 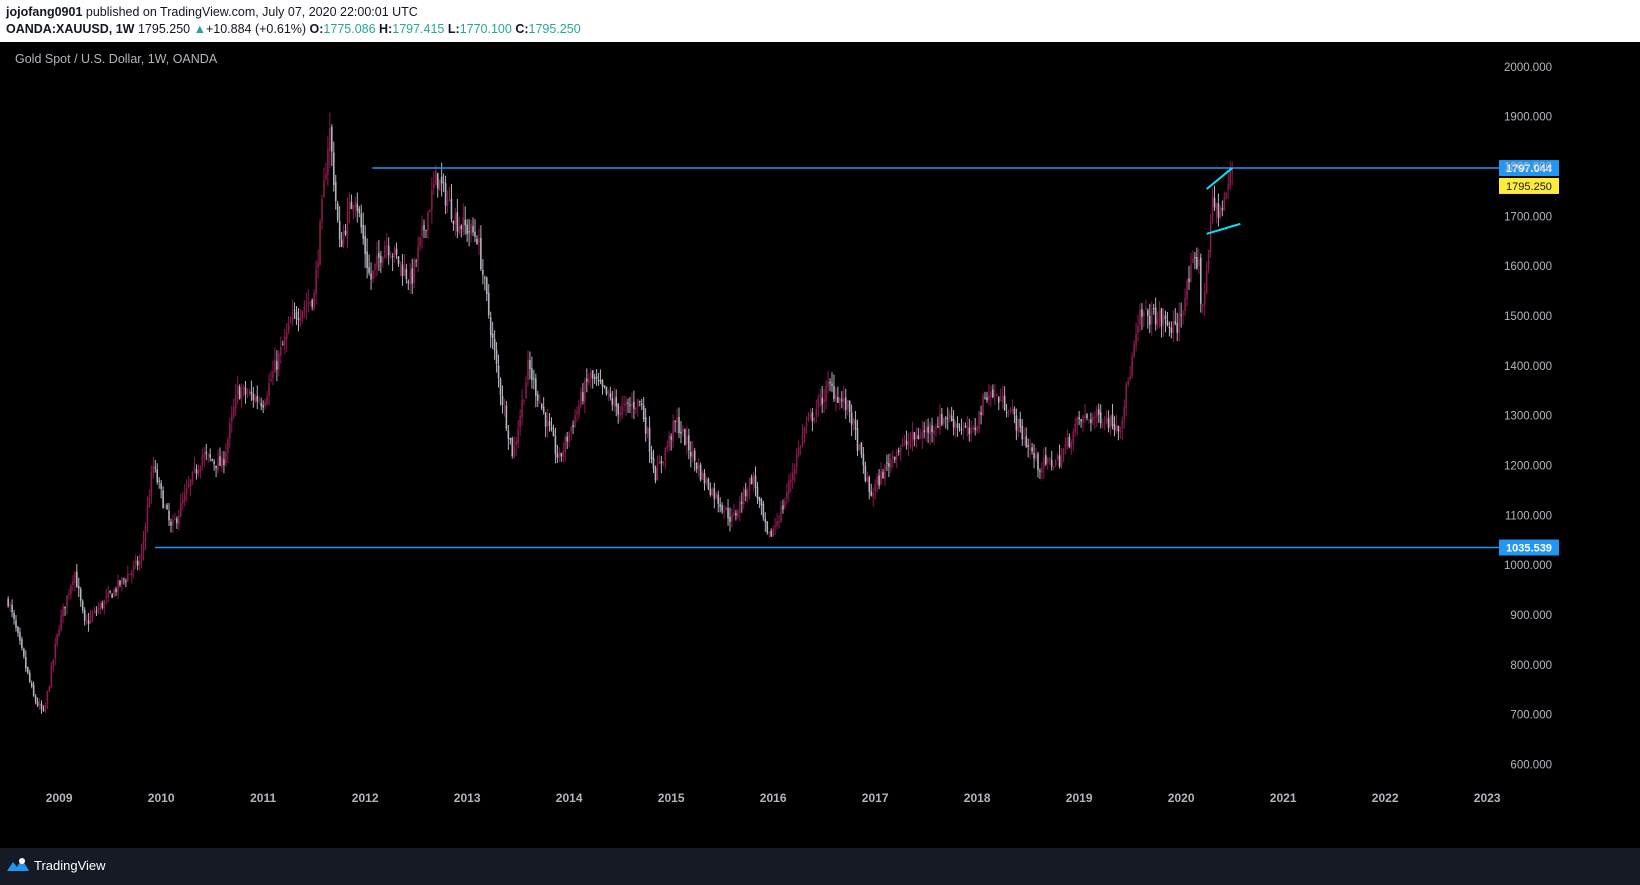 What do you see at coordinates (1531, 716) in the screenshot?
I see `y-tick-label: 700.000` at bounding box center [1531, 716].